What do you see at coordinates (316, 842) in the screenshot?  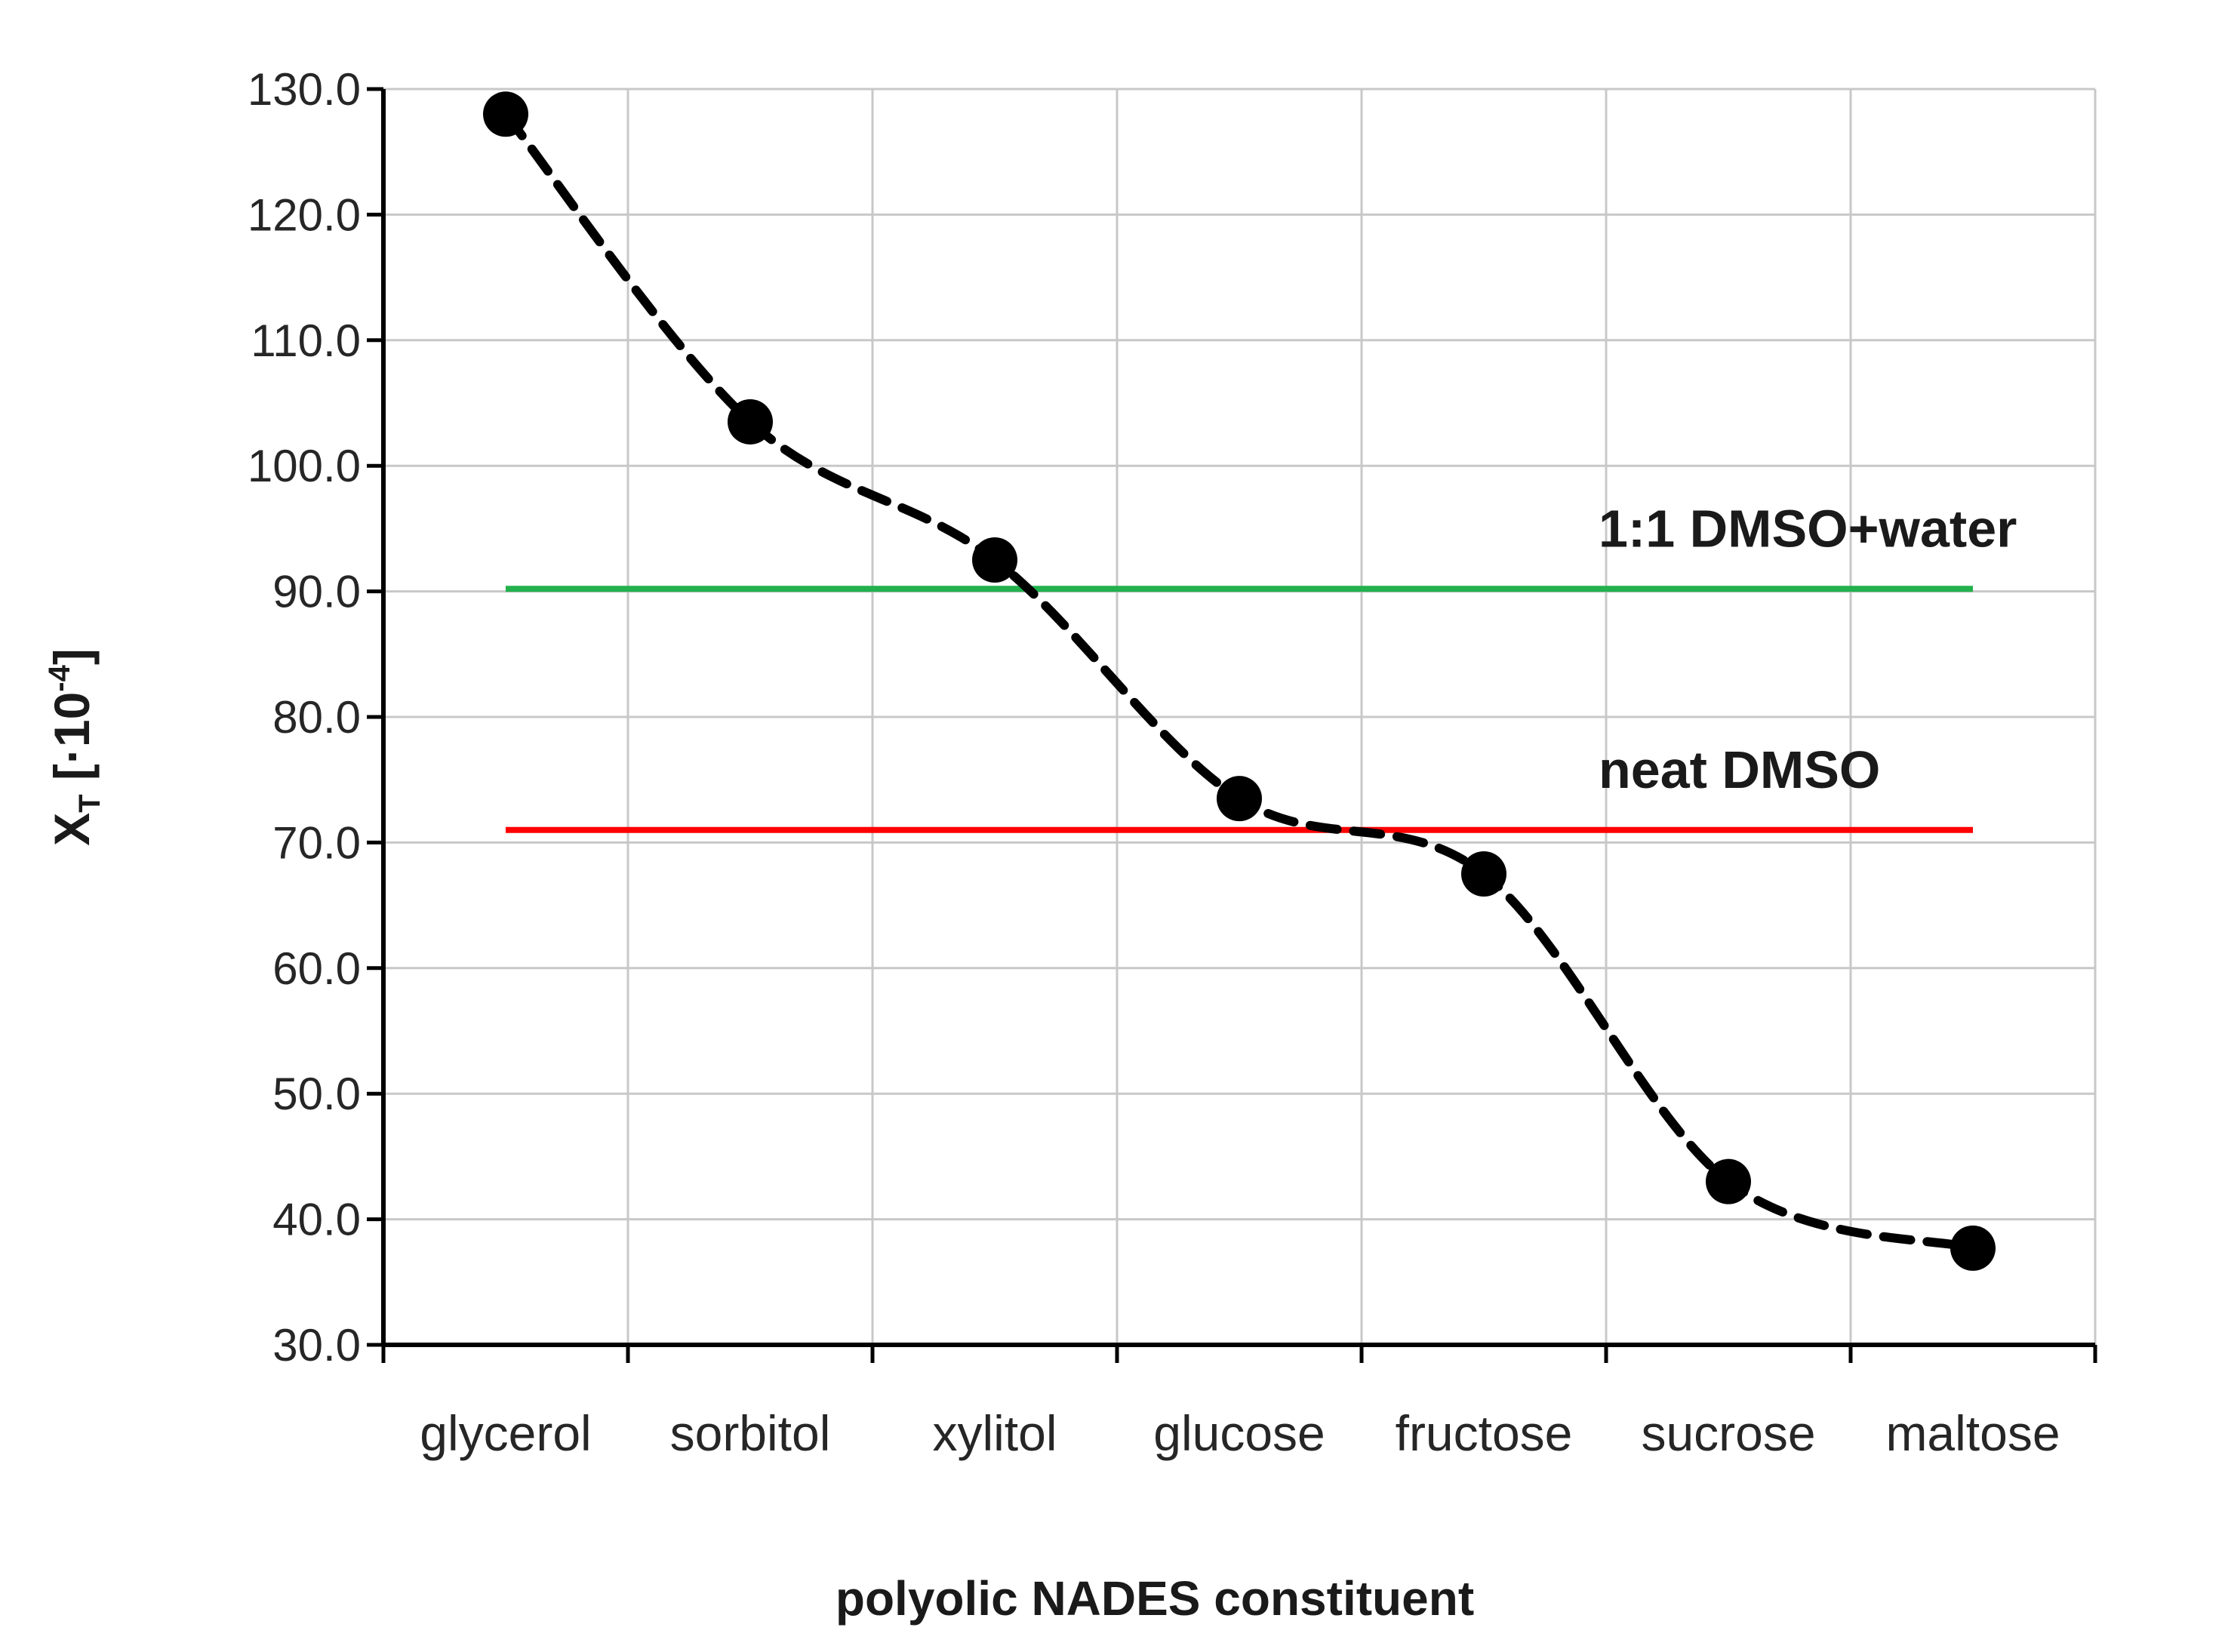 I see `y-tick-label: 70.0` at bounding box center [316, 842].